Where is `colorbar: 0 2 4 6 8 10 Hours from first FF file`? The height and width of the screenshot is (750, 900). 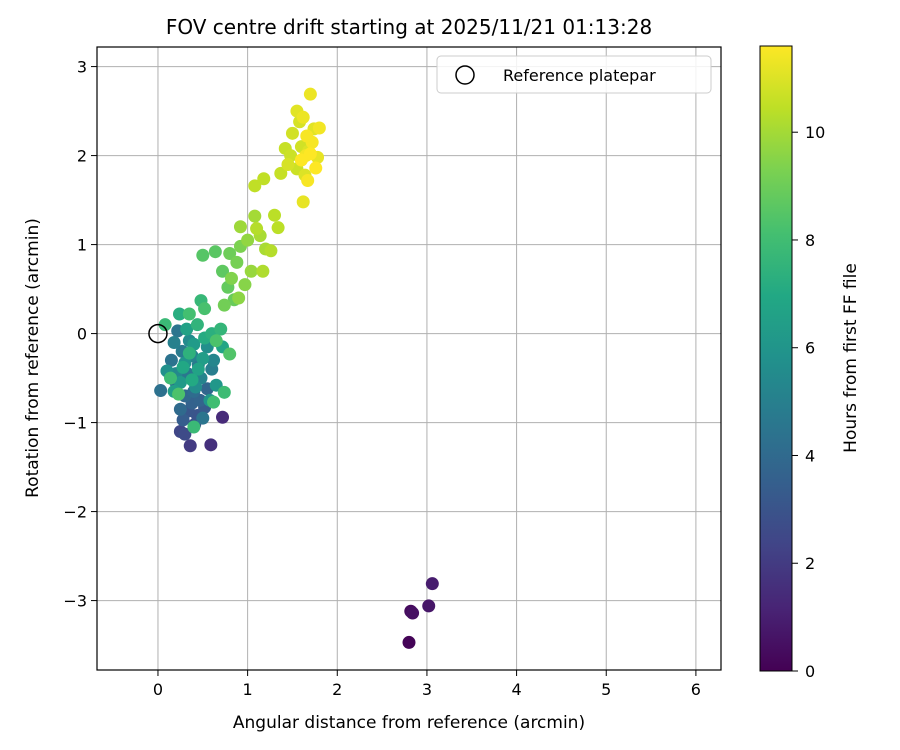 colorbar: 0 2 4 6 8 10 Hours from first FF file is located at coordinates (810, 363).